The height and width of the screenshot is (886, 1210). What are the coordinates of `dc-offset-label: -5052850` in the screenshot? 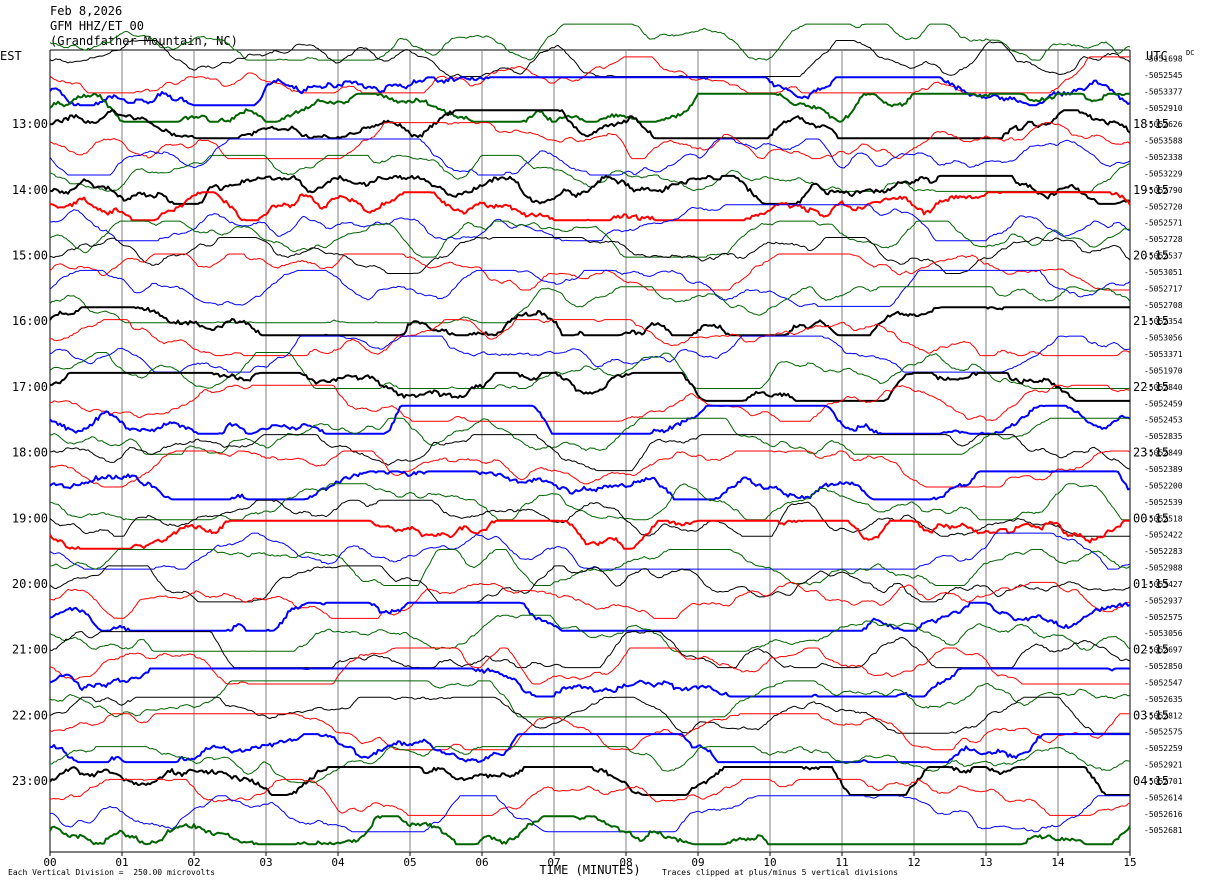 It's located at (1163, 666).